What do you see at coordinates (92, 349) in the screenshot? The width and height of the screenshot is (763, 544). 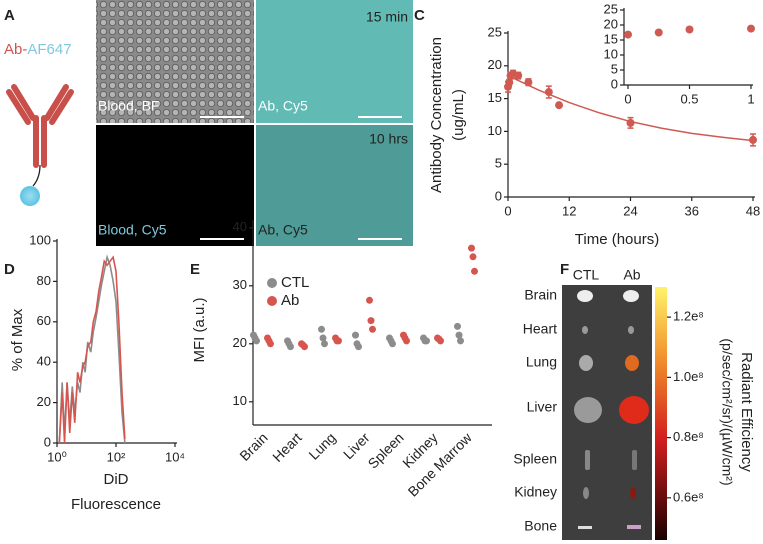 I see `histogram-line` at bounding box center [92, 349].